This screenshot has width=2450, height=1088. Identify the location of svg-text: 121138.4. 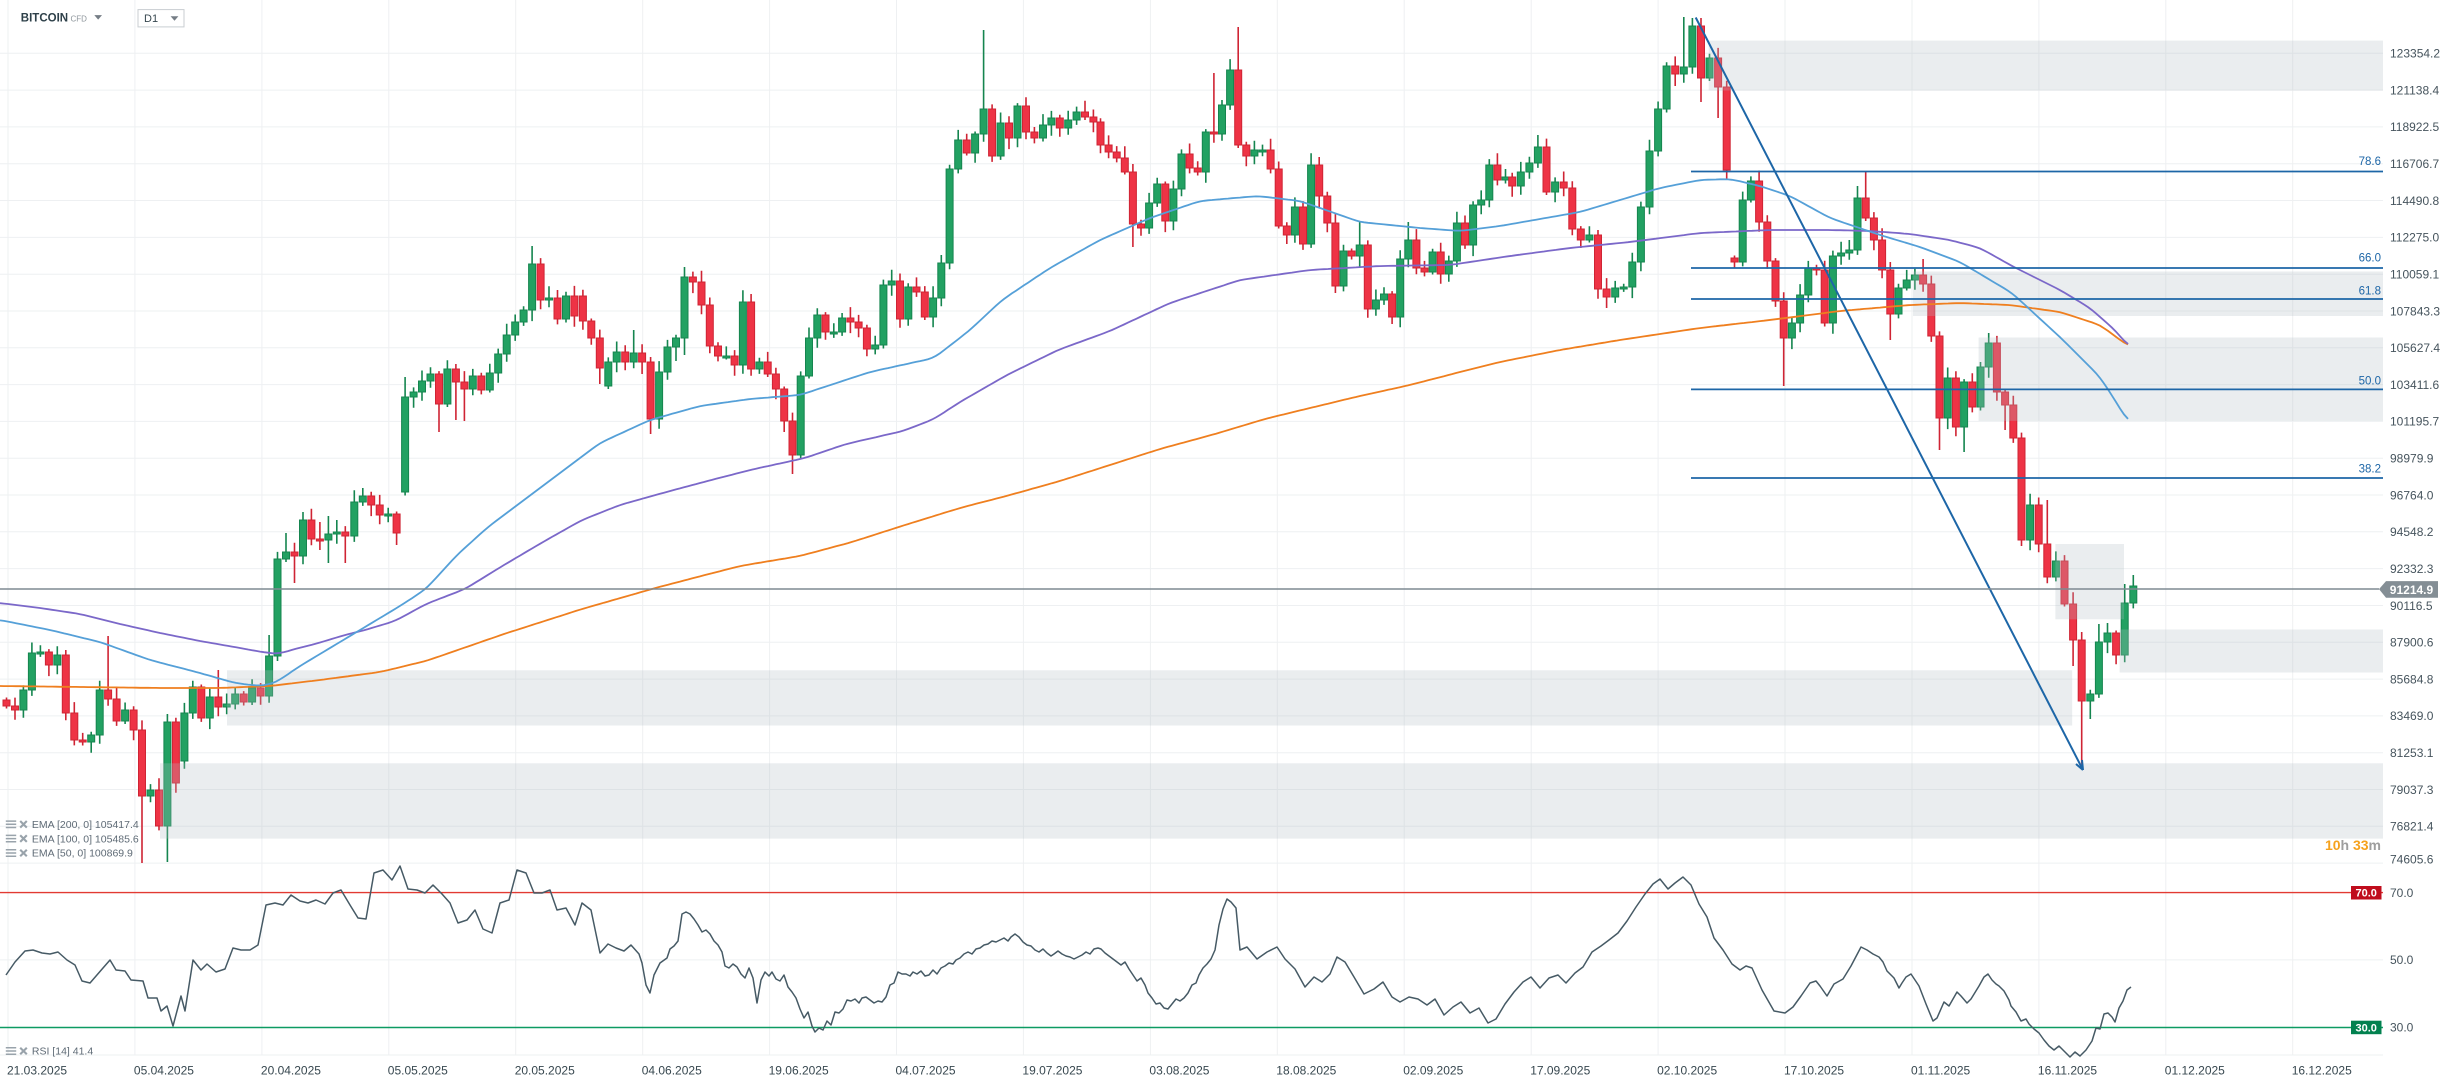
(2414, 90).